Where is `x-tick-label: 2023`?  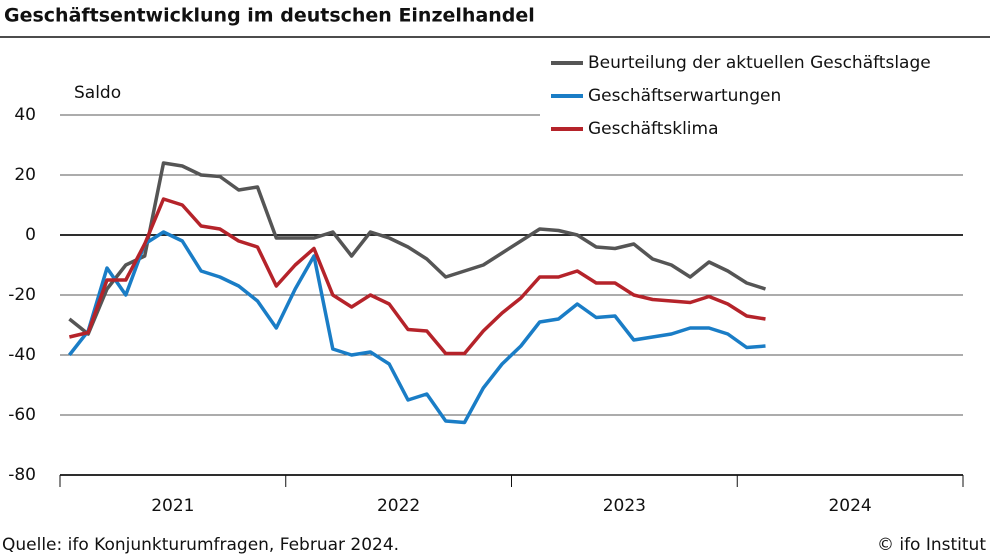 x-tick-label: 2023 is located at coordinates (624, 506).